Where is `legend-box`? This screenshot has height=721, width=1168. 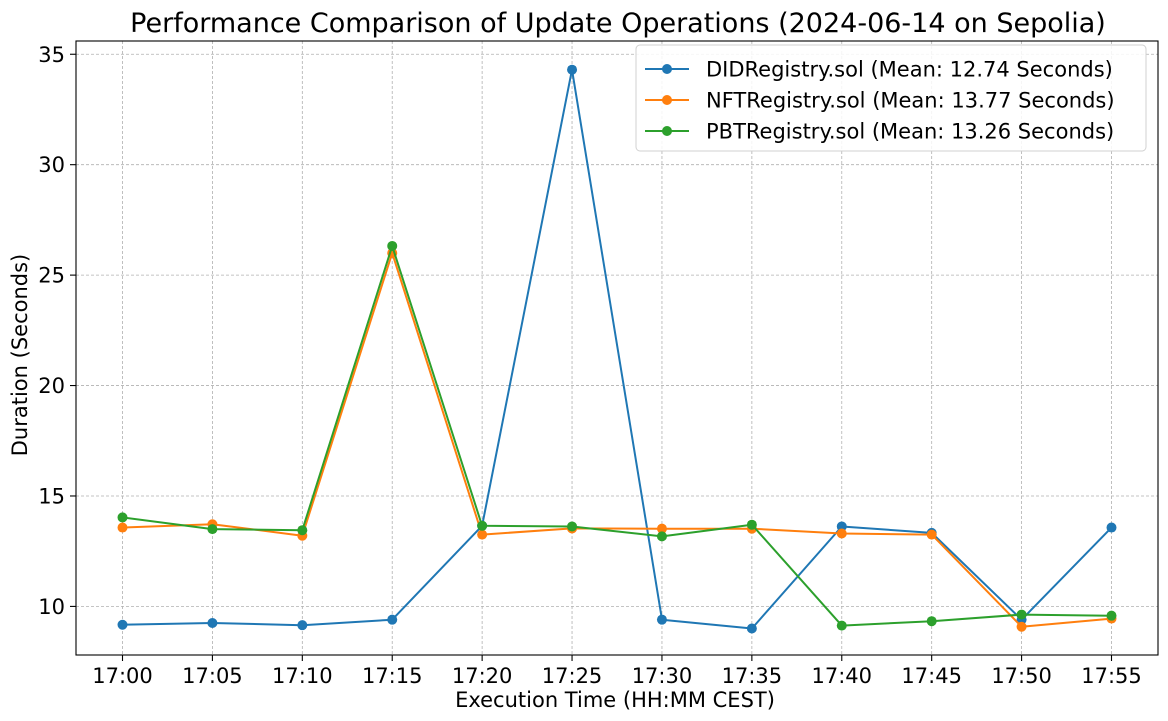 legend-box is located at coordinates (891, 98).